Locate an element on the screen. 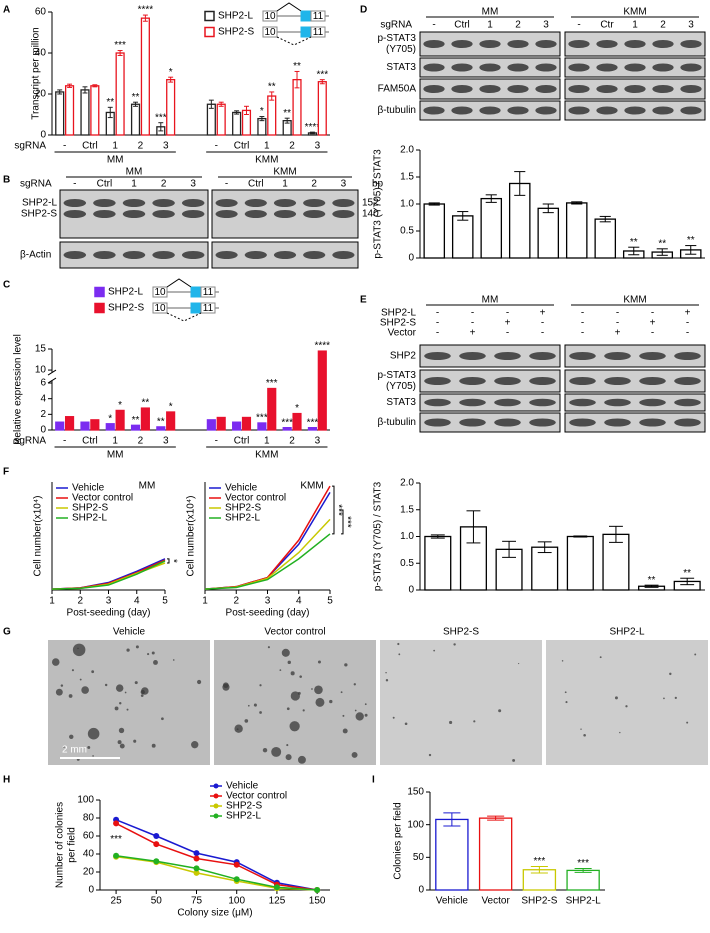 Image resolution: width=710 pixels, height=933 pixels. x-tick-label: Vehicle is located at coordinates (452, 901).